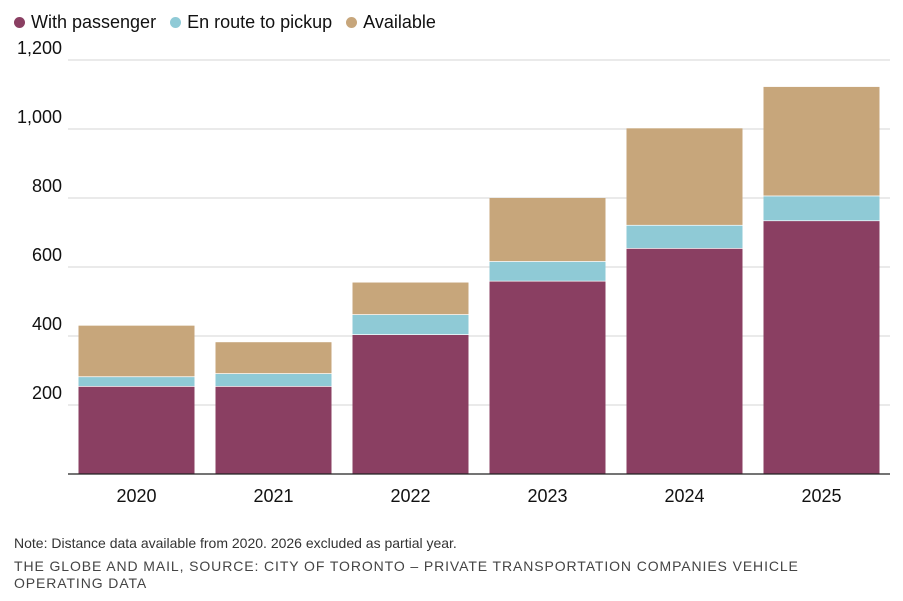  Describe the element at coordinates (39, 117) in the screenshot. I see `y-tick-label: 1,000` at that location.